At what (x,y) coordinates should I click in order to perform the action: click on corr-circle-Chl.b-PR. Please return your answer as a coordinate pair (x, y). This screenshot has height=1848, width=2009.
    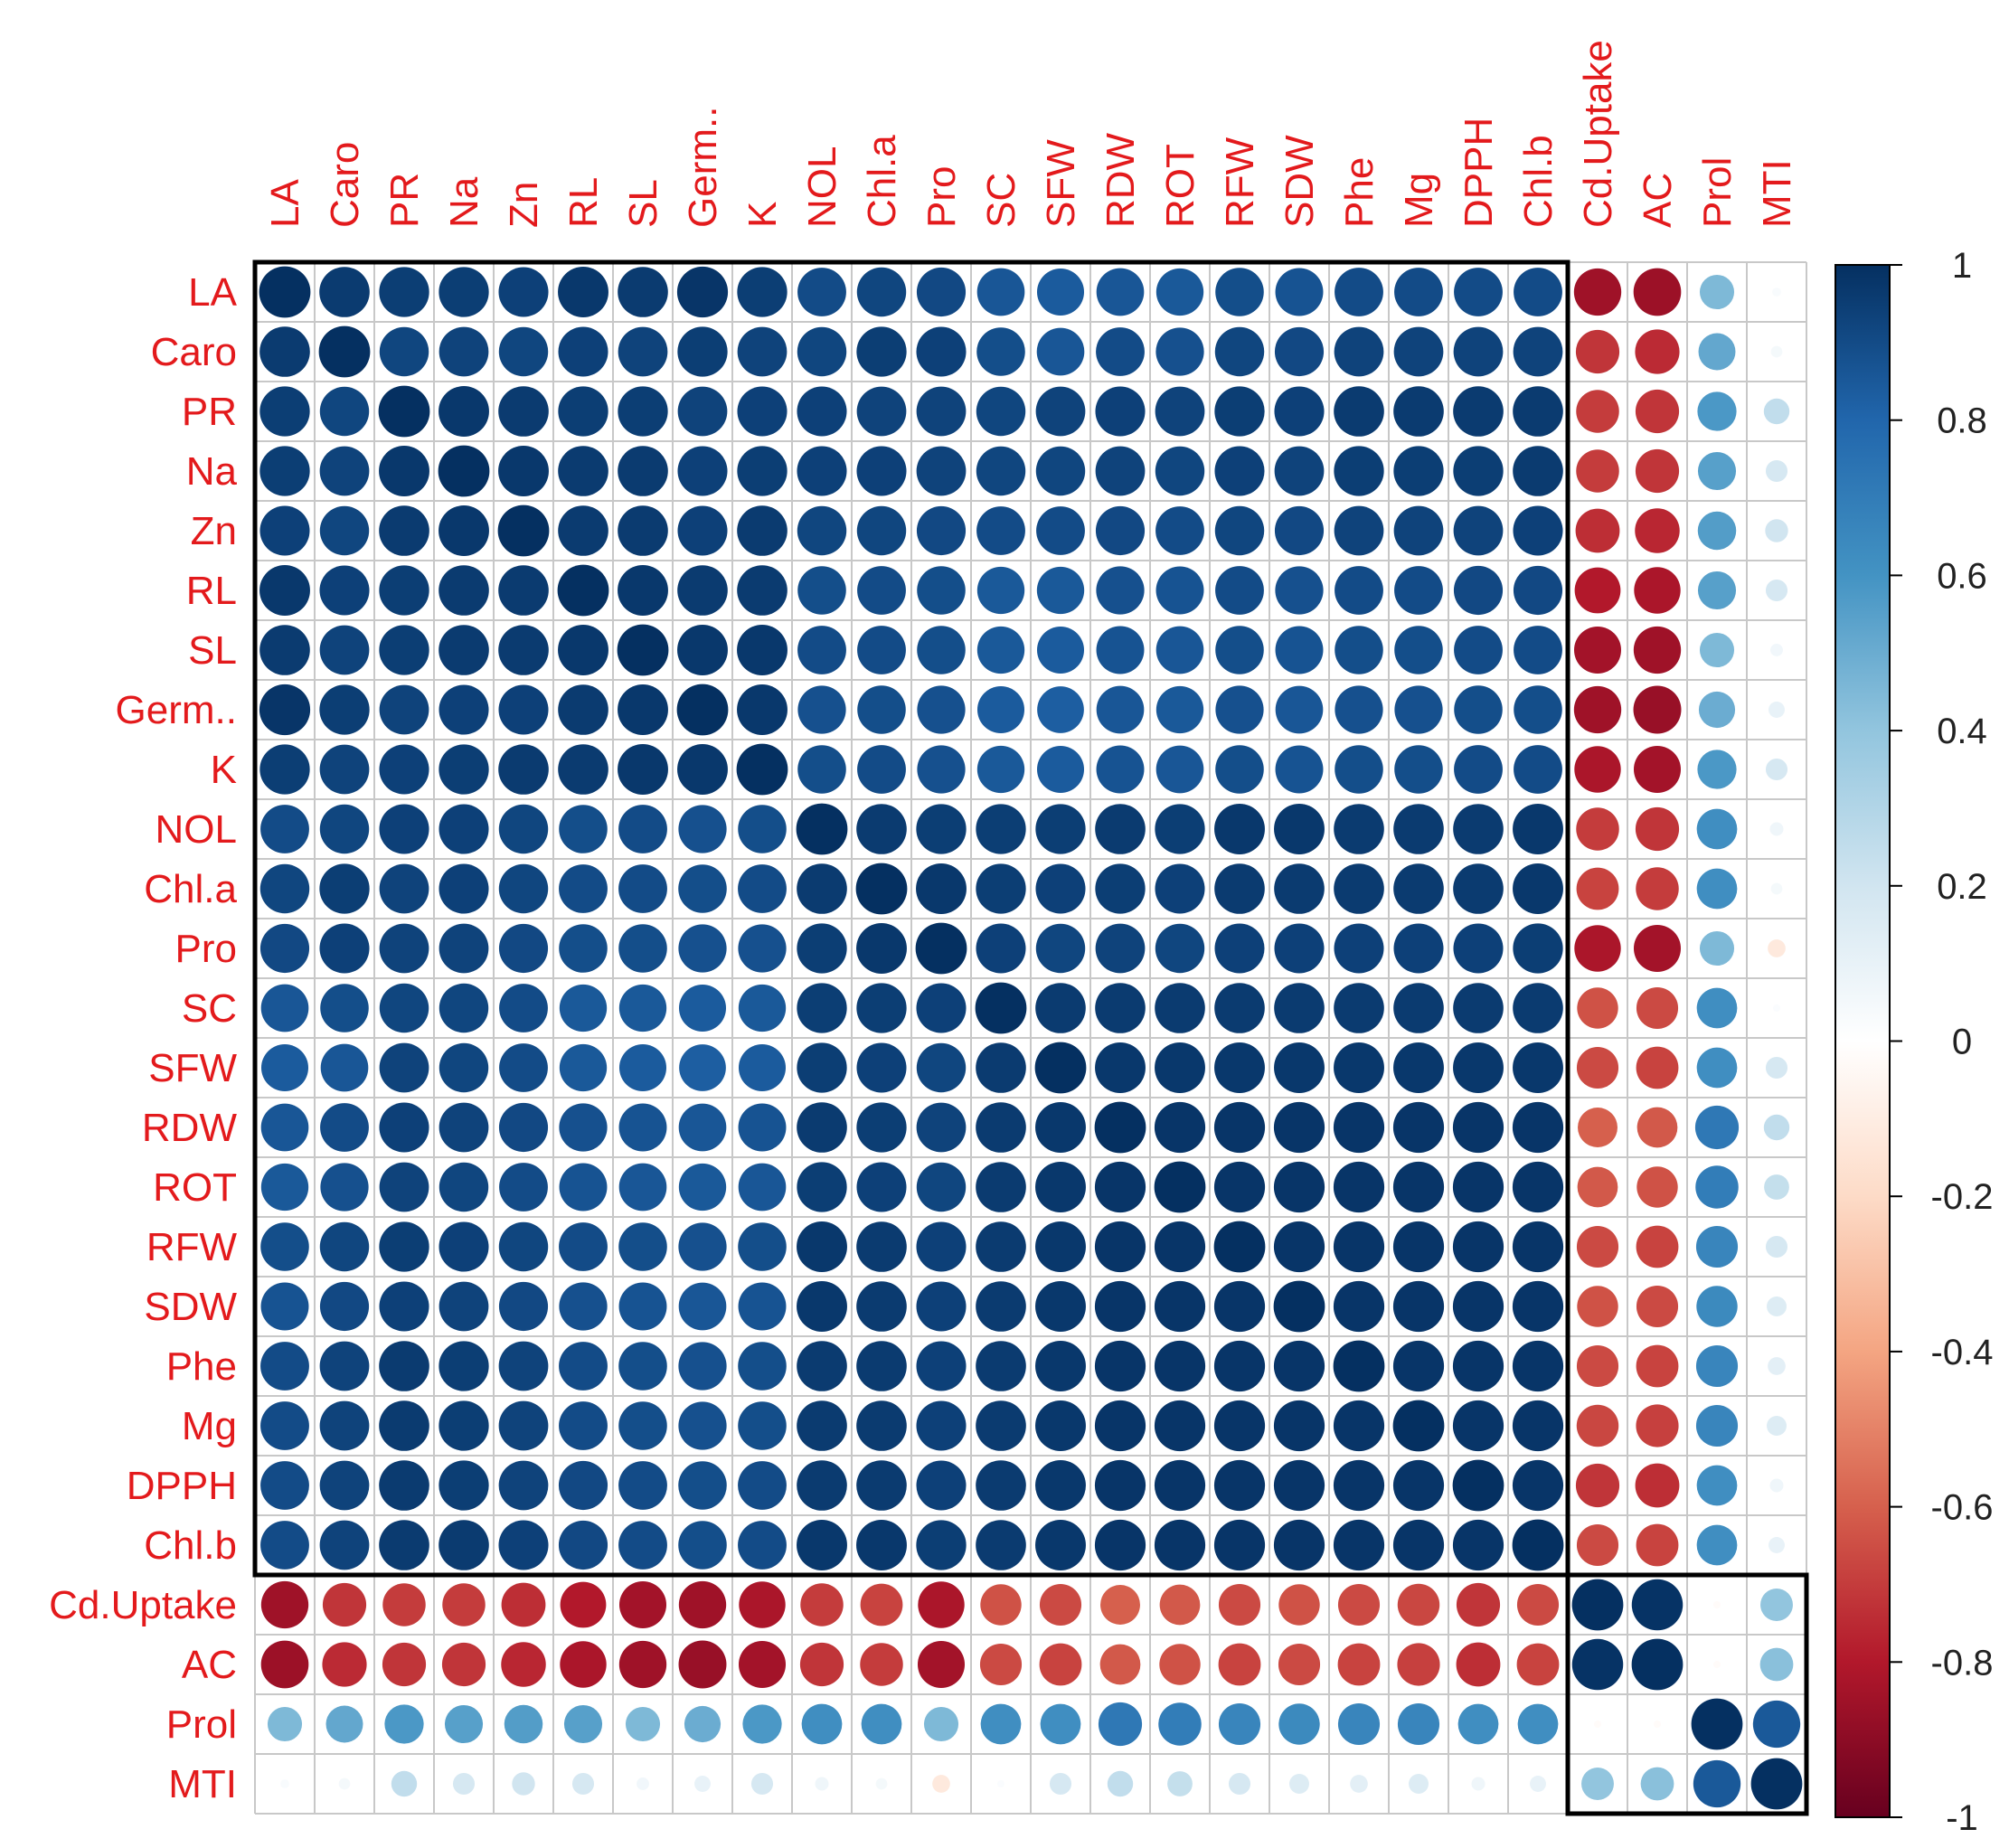
    Looking at the image, I should click on (404, 1545).